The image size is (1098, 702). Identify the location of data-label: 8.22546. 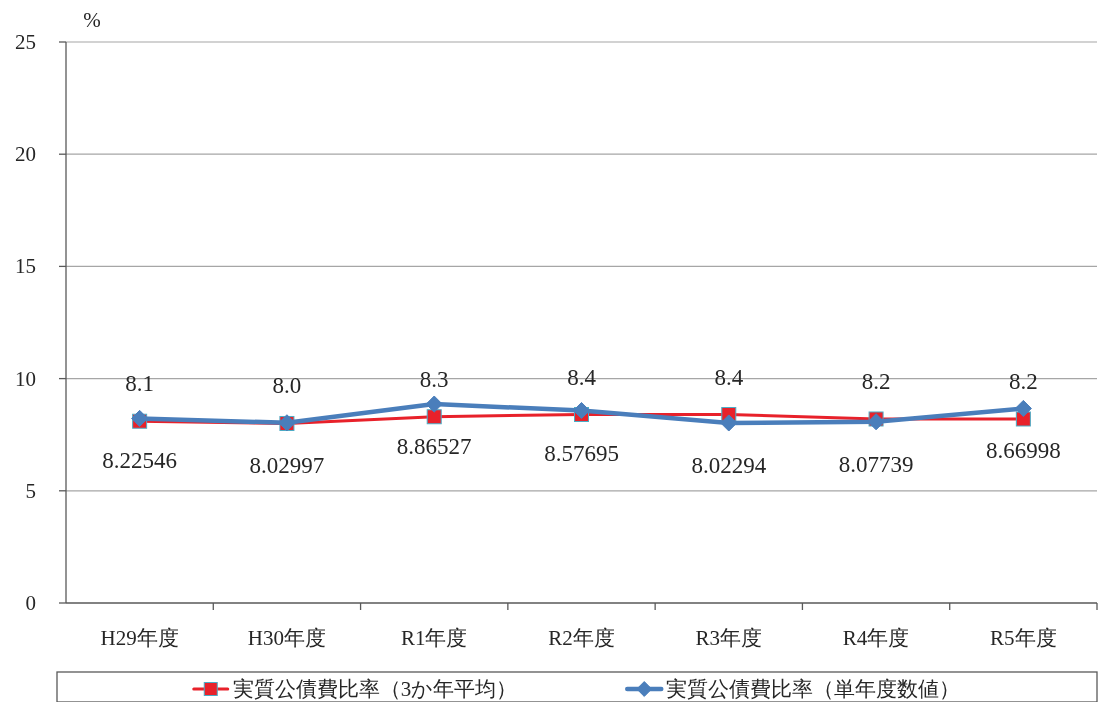
(139, 461).